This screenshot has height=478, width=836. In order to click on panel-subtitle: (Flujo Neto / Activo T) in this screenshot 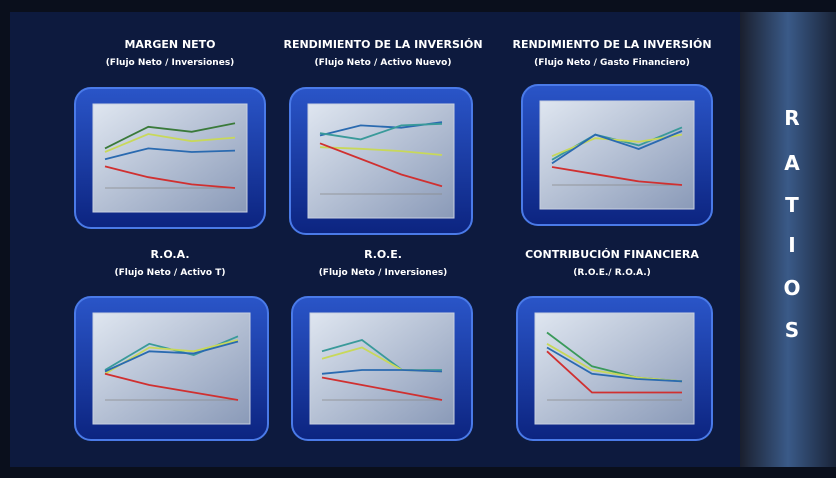, I will do `click(170, 273)`.